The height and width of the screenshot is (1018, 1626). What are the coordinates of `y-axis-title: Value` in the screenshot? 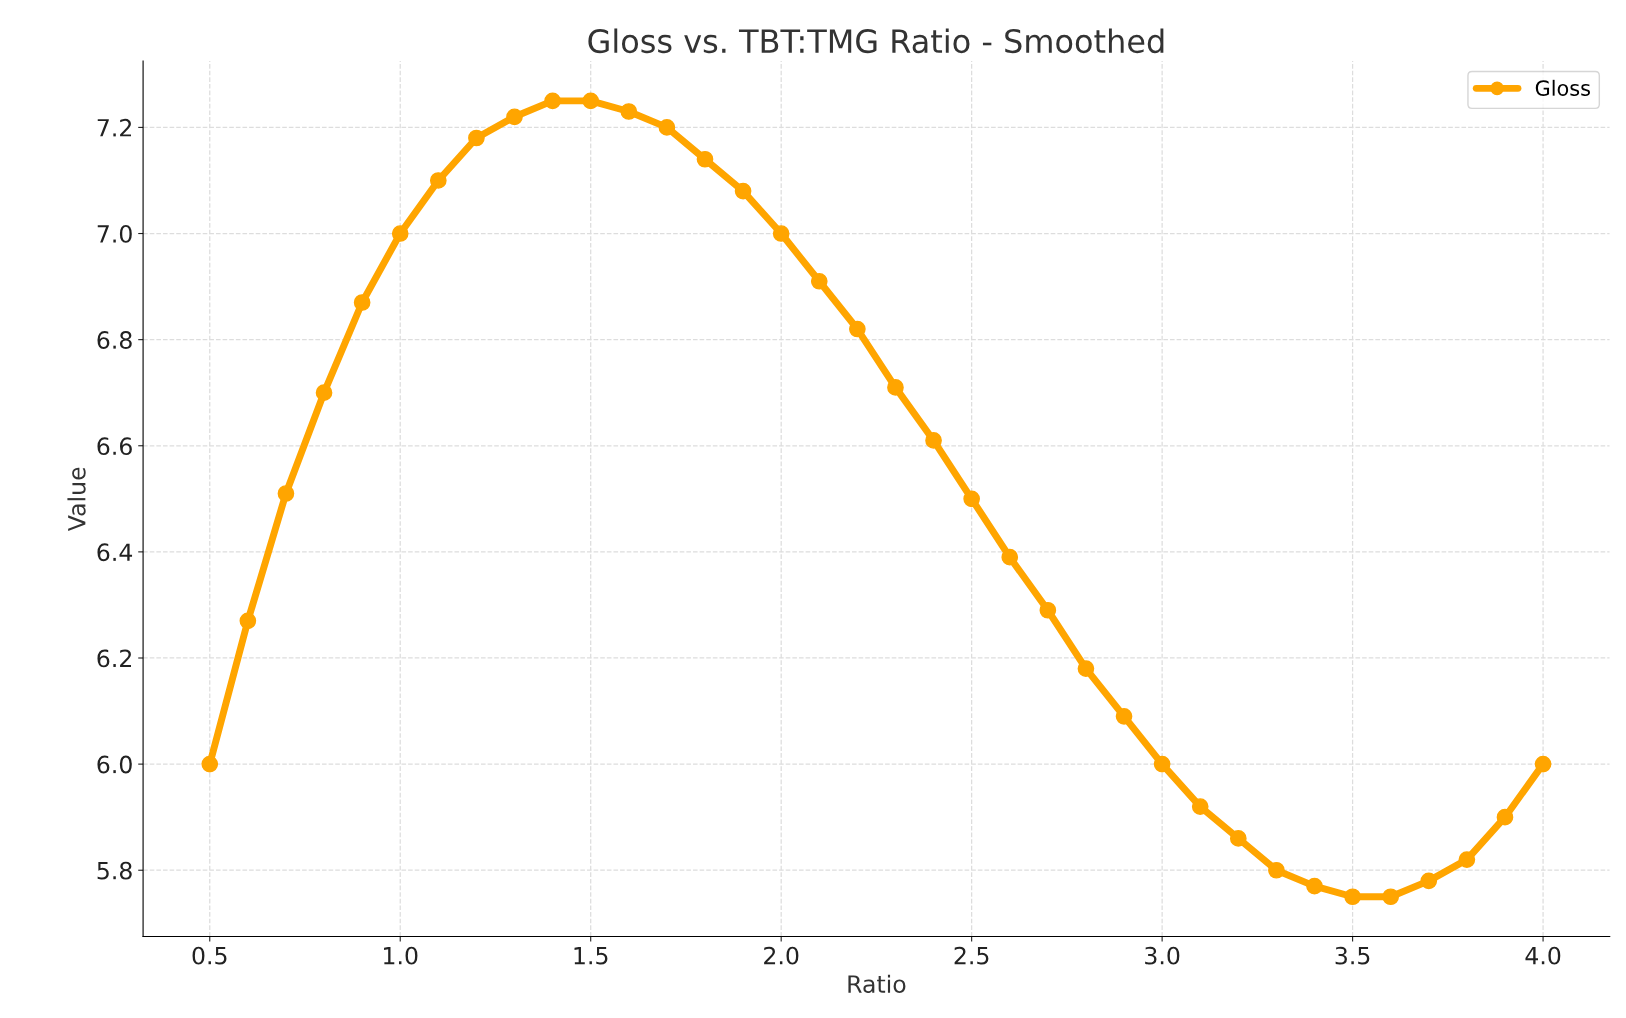 It's located at (76, 499).